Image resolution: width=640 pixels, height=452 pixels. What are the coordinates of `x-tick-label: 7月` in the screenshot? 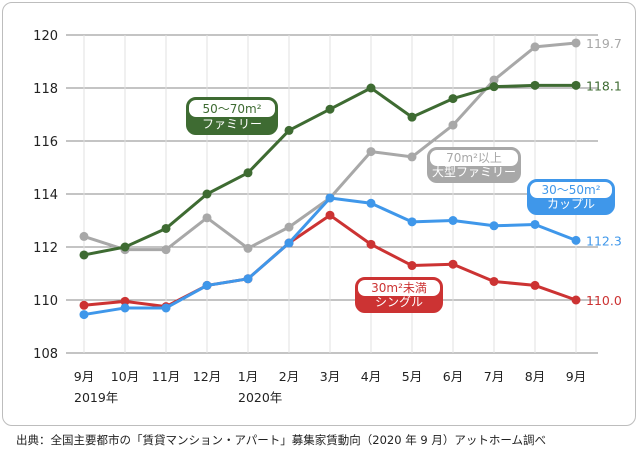 It's located at (494, 376).